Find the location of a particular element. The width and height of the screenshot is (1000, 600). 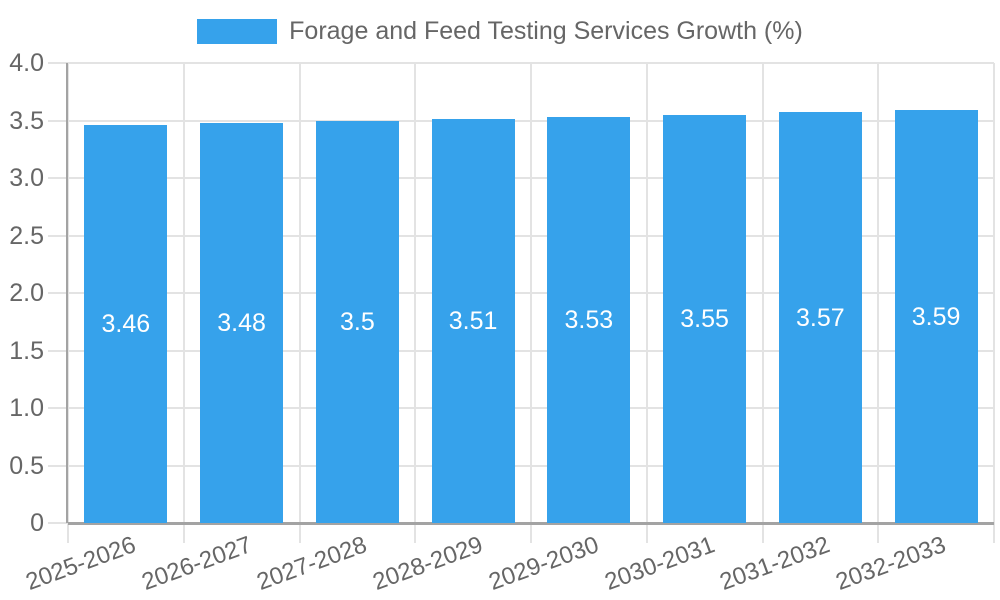

y-tick-label: 1.5 is located at coordinates (26, 350).